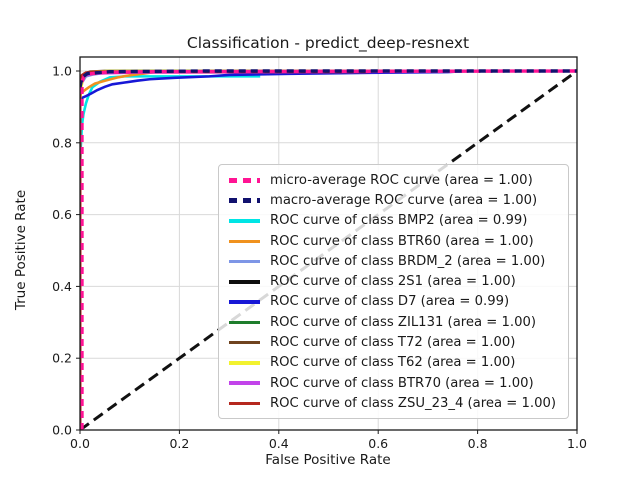 This screenshot has width=639, height=480. What do you see at coordinates (179, 443) in the screenshot?
I see `x-tick-label: 0.2` at bounding box center [179, 443].